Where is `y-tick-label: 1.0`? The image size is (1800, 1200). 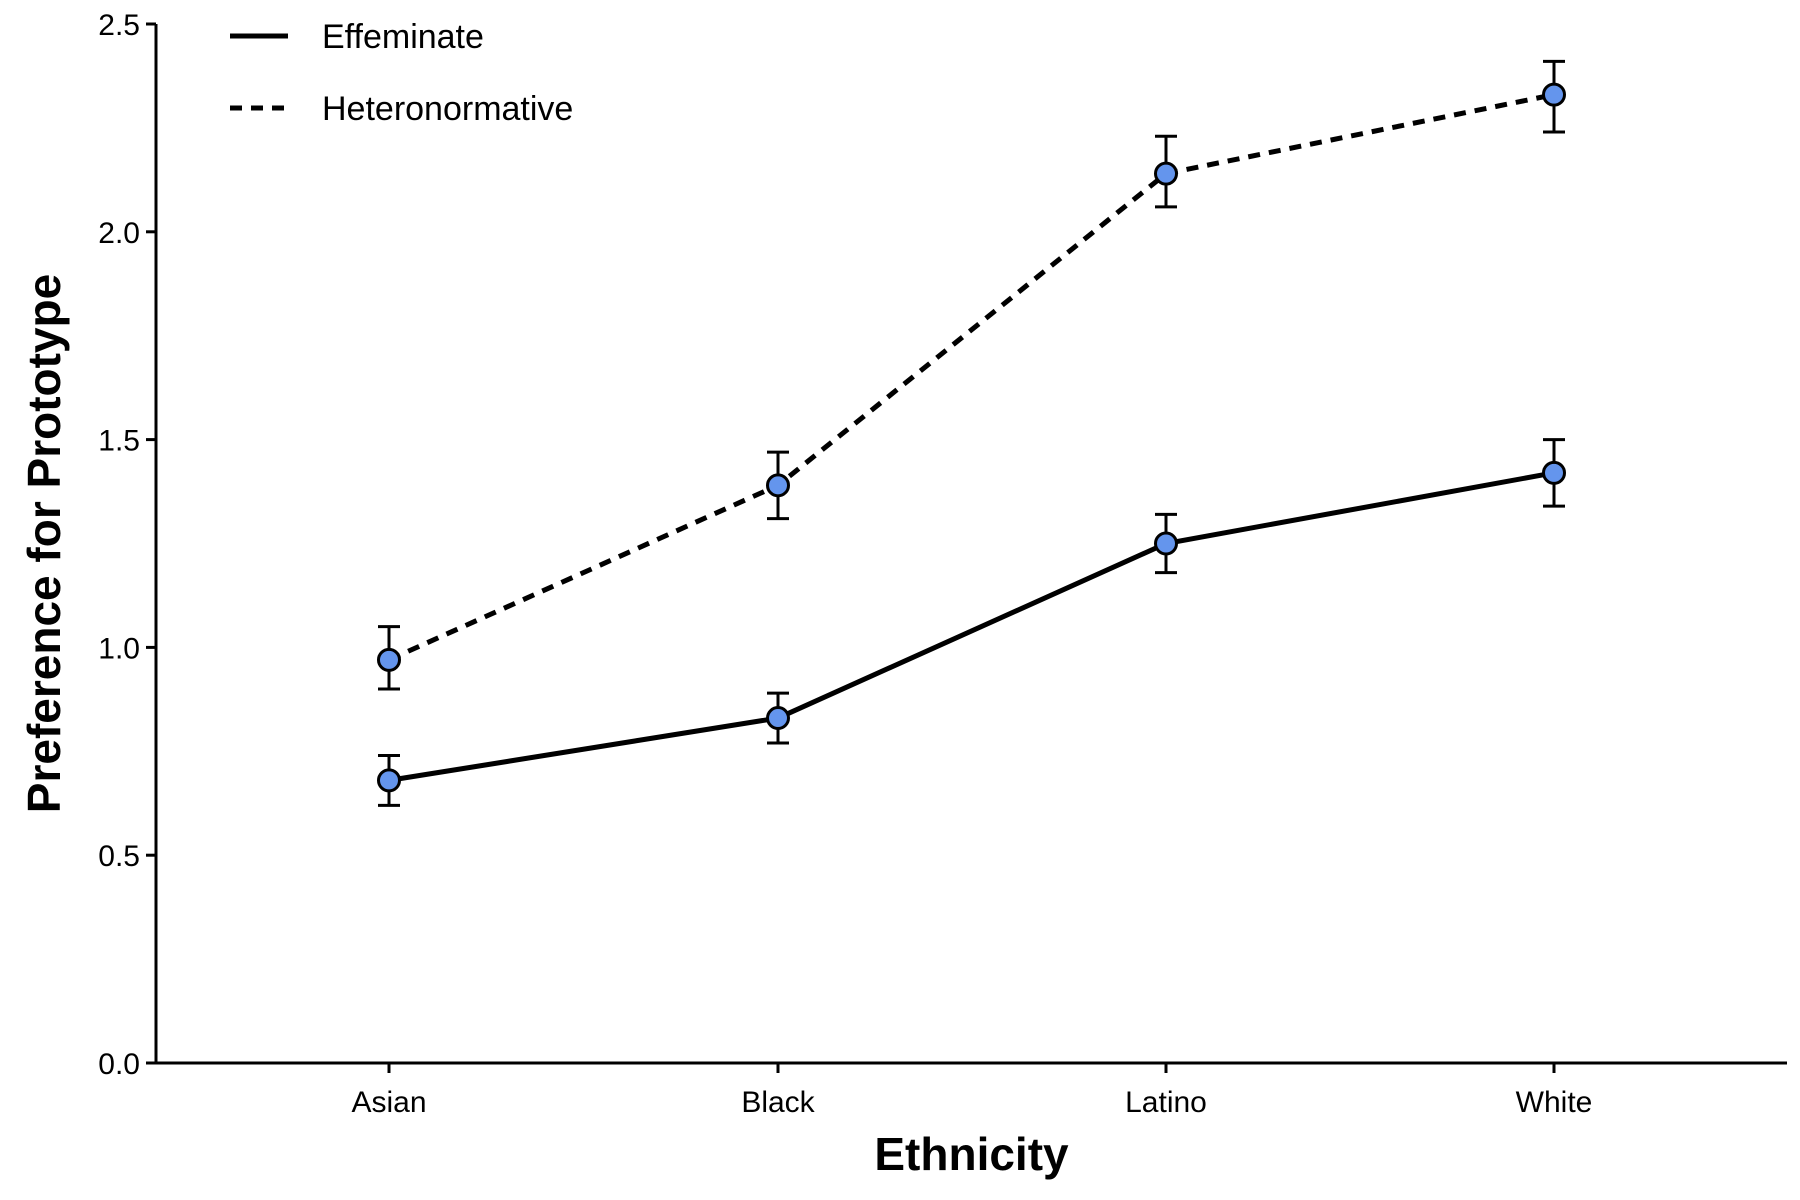 y-tick-label: 1.0 is located at coordinates (119, 648).